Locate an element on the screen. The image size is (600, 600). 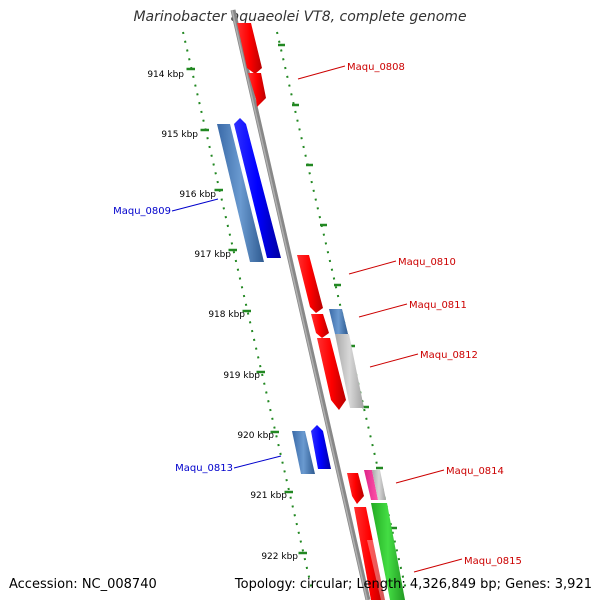
kbp-label: 920 kbp is located at coordinates (255, 436).